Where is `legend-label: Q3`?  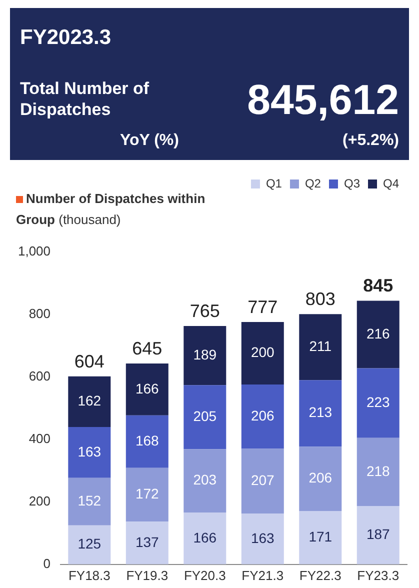 legend-label: Q3 is located at coordinates (352, 183).